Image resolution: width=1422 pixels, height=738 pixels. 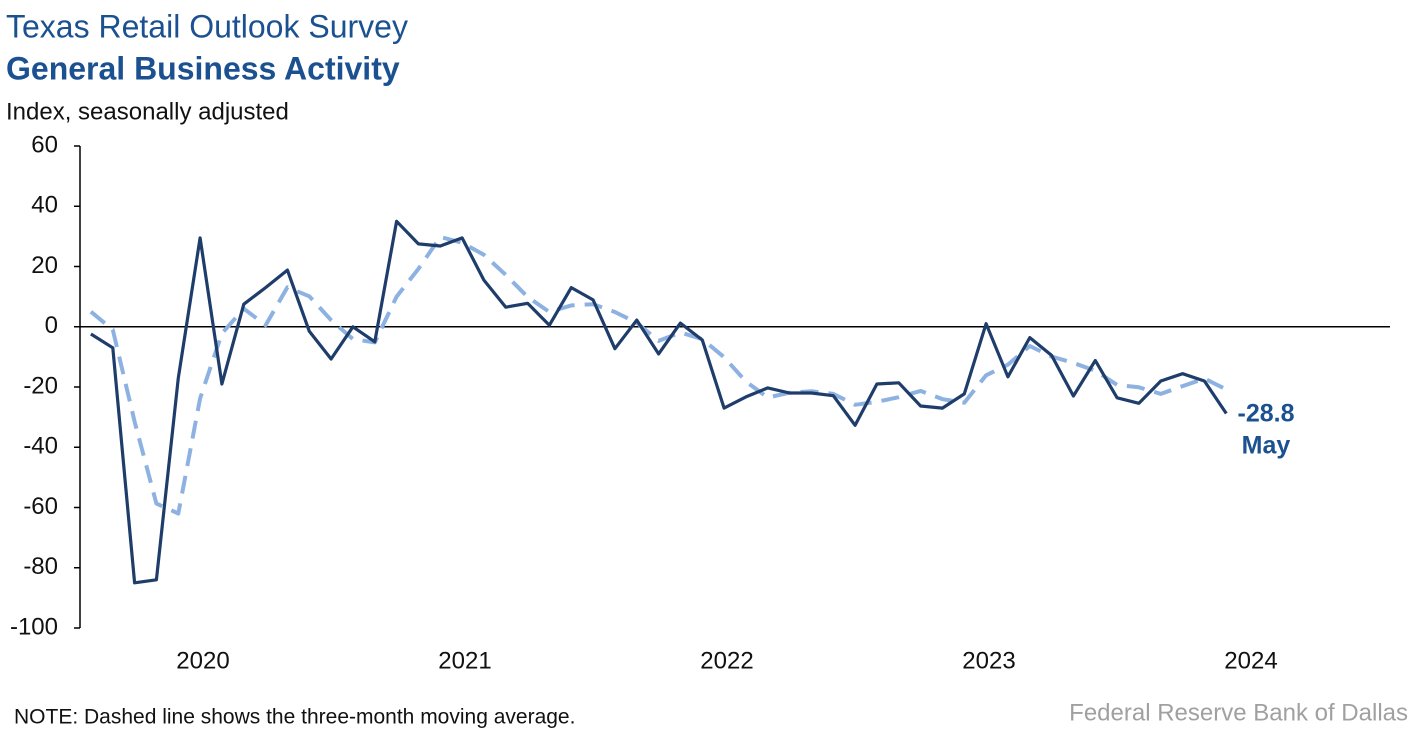 I want to click on y-tick-label: 60, so click(x=44, y=144).